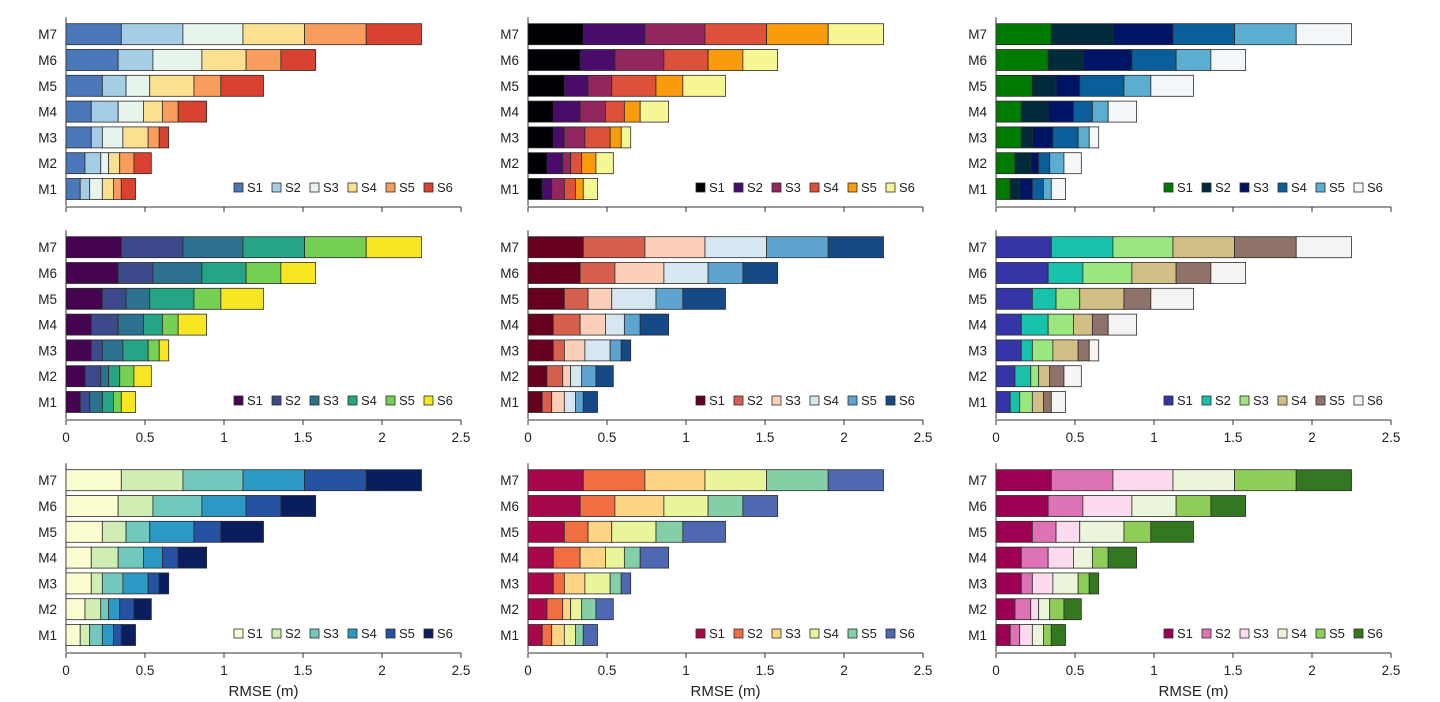  What do you see at coordinates (528, 437) in the screenshot?
I see `x-tick-label: 0` at bounding box center [528, 437].